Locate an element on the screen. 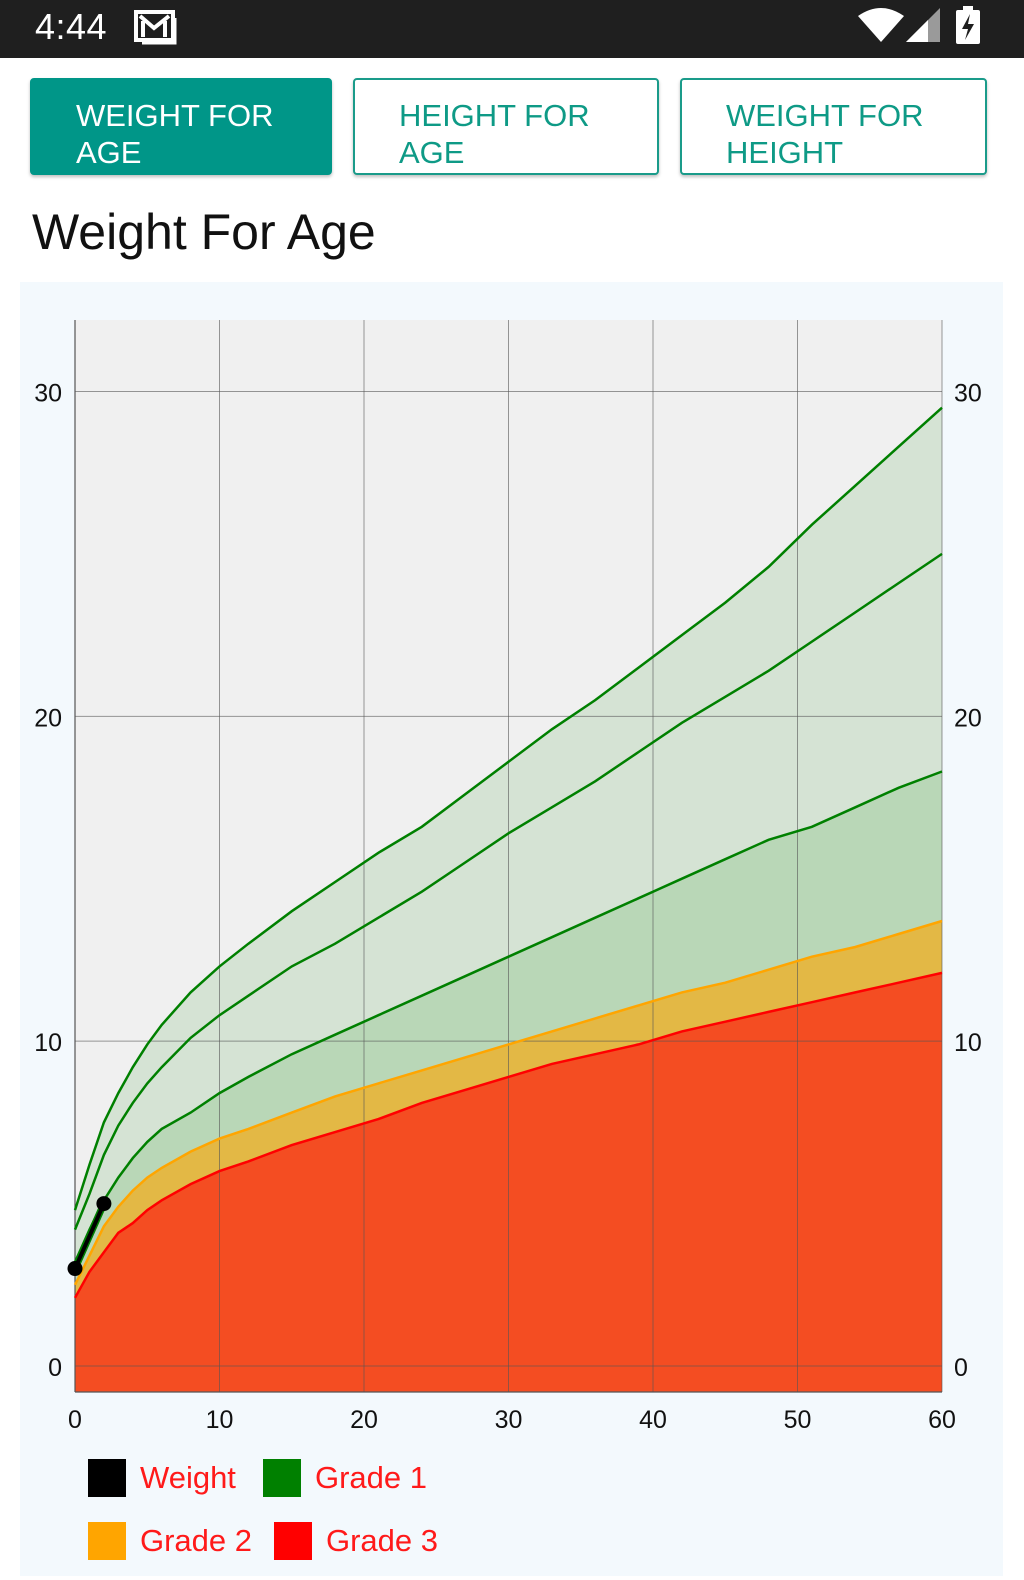  signal-icon is located at coordinates (923, 25).